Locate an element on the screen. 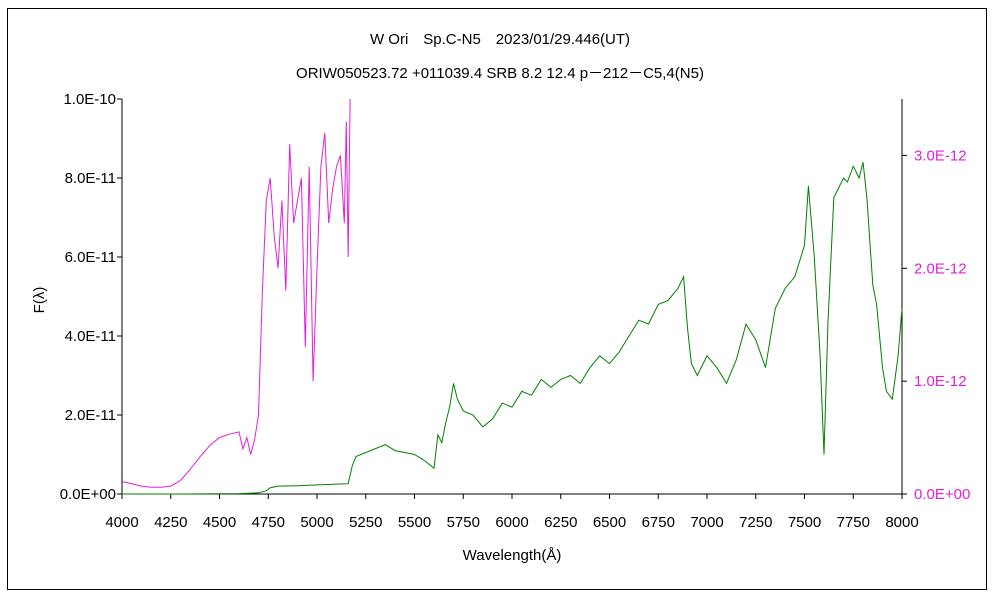 Image resolution: width=1000 pixels, height=600 pixels. y-left-tick-label: 0.0E+00 is located at coordinates (88, 494).